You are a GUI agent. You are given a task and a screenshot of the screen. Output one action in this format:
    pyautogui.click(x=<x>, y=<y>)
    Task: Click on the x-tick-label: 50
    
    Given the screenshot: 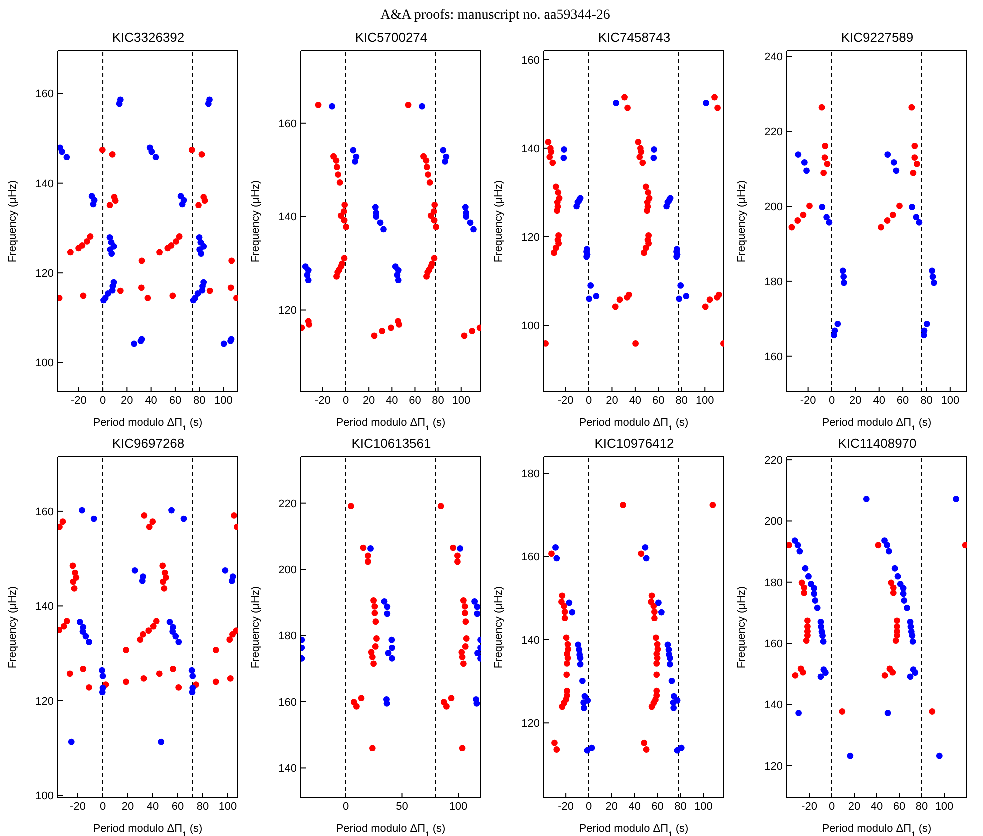 What is the action you would take?
    pyautogui.click(x=402, y=806)
    